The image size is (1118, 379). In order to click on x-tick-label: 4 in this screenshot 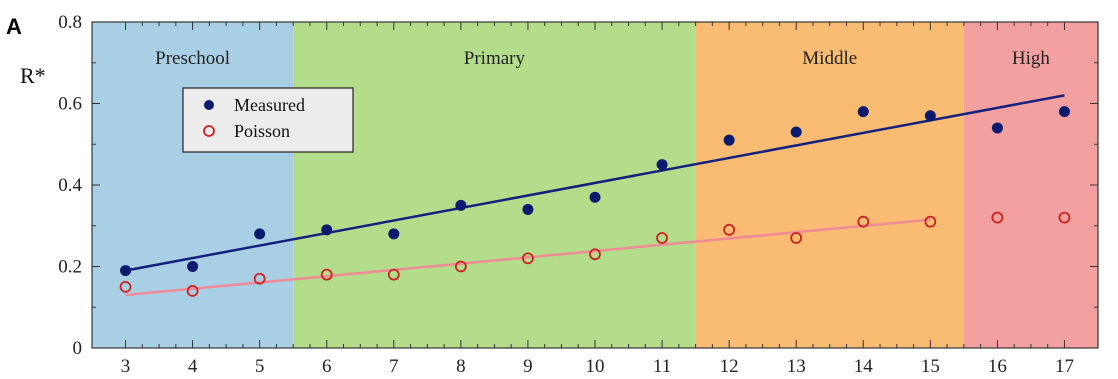, I will do `click(193, 366)`.